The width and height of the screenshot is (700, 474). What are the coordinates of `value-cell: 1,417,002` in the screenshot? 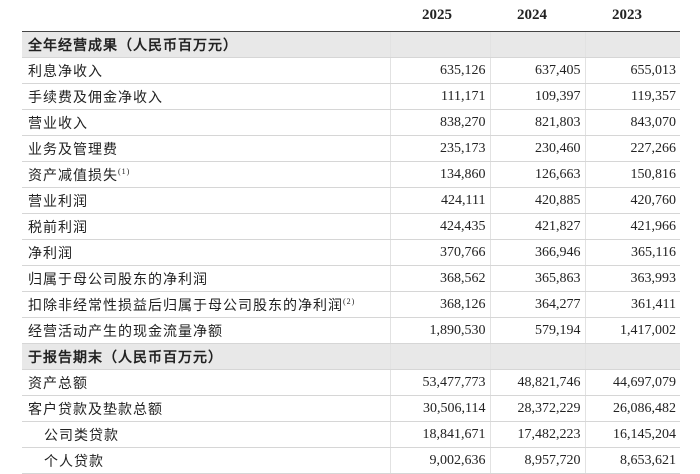 It's located at (632, 330).